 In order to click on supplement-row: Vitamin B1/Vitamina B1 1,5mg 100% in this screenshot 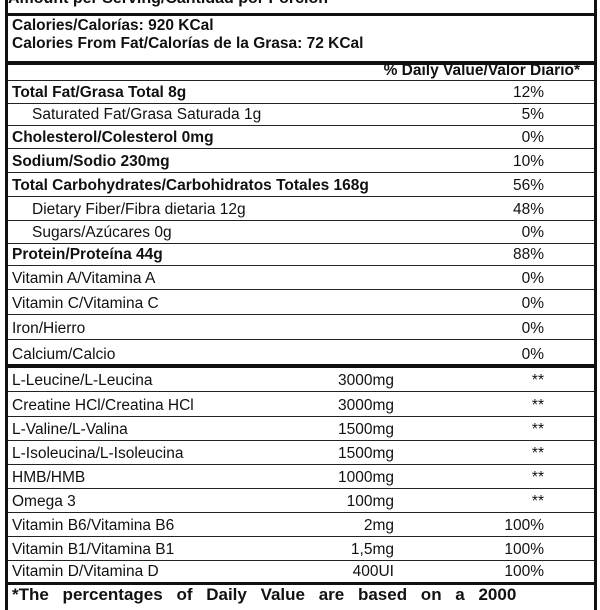, I will do `click(301, 549)`.